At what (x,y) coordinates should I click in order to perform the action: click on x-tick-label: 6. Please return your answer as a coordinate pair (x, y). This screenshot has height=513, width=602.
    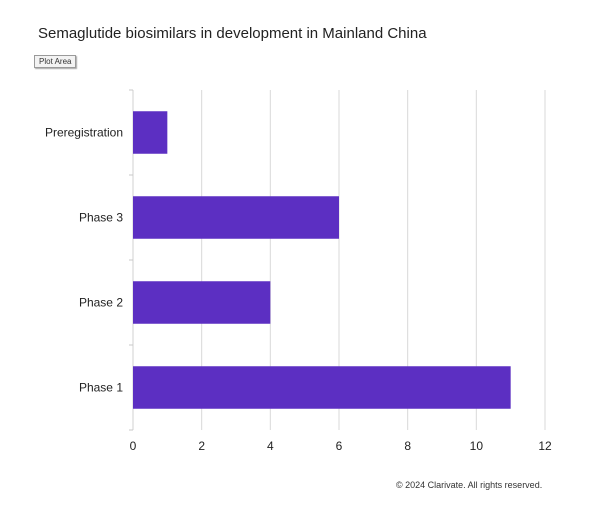
    Looking at the image, I should click on (339, 446).